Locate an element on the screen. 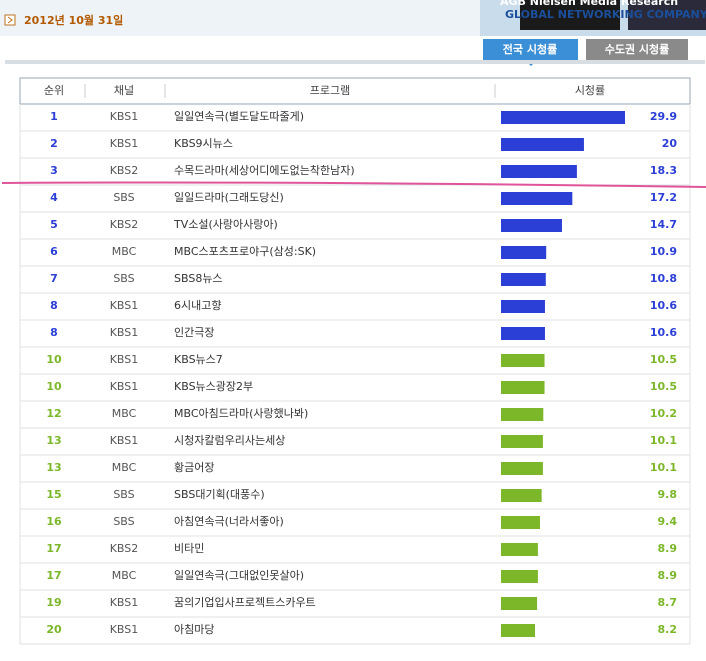 The height and width of the screenshot is (661, 706). brand: AGB Nielsen Media Research is located at coordinates (589, 4).